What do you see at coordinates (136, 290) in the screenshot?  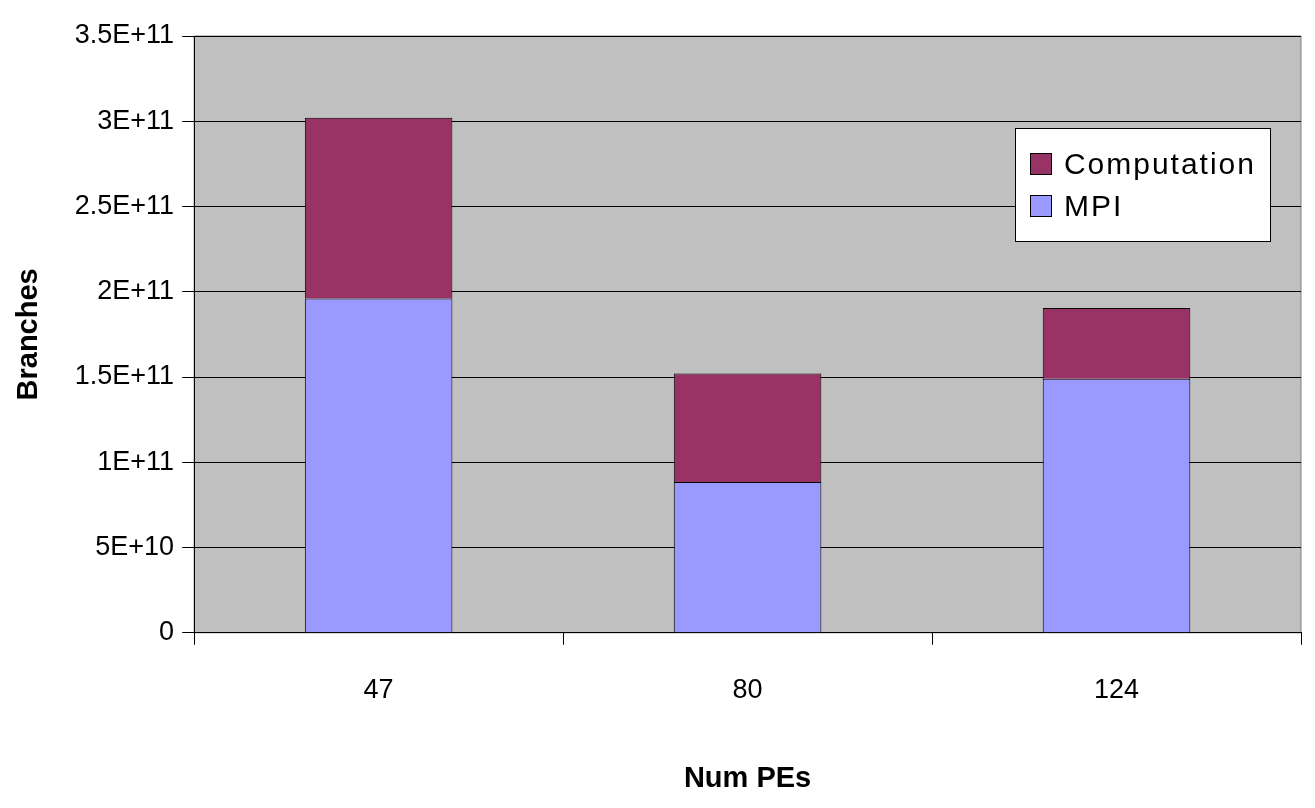 I see `y-tick-label: 2E+11` at bounding box center [136, 290].